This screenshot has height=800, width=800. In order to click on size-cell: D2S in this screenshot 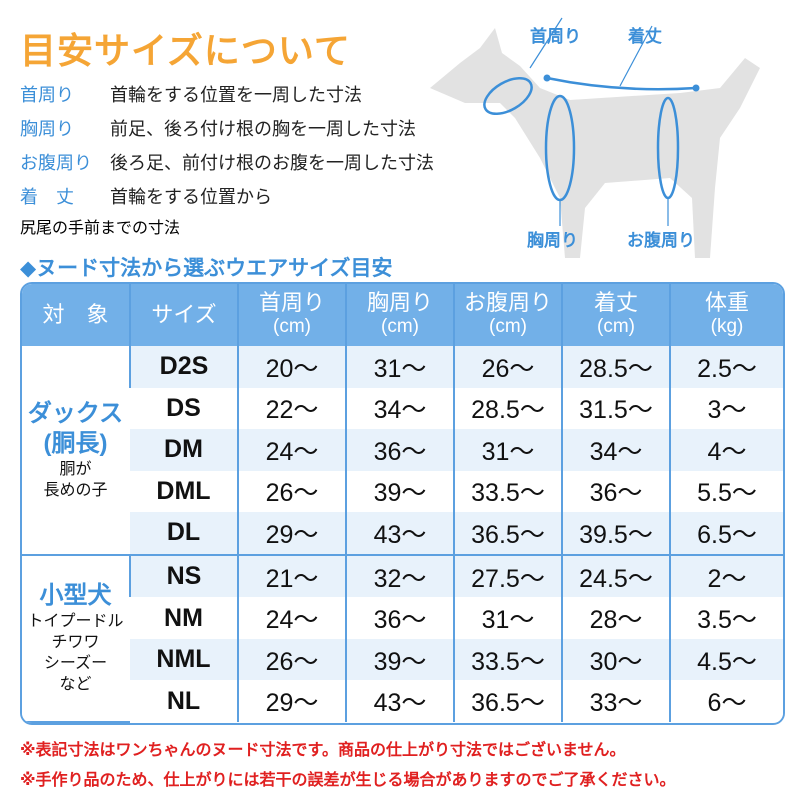, I will do `click(183, 367)`.